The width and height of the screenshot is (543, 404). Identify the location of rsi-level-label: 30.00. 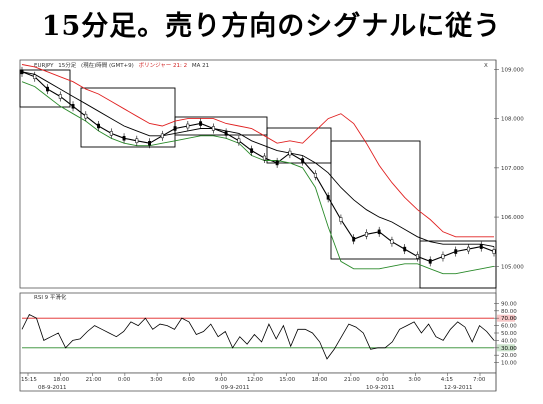
(509, 349).